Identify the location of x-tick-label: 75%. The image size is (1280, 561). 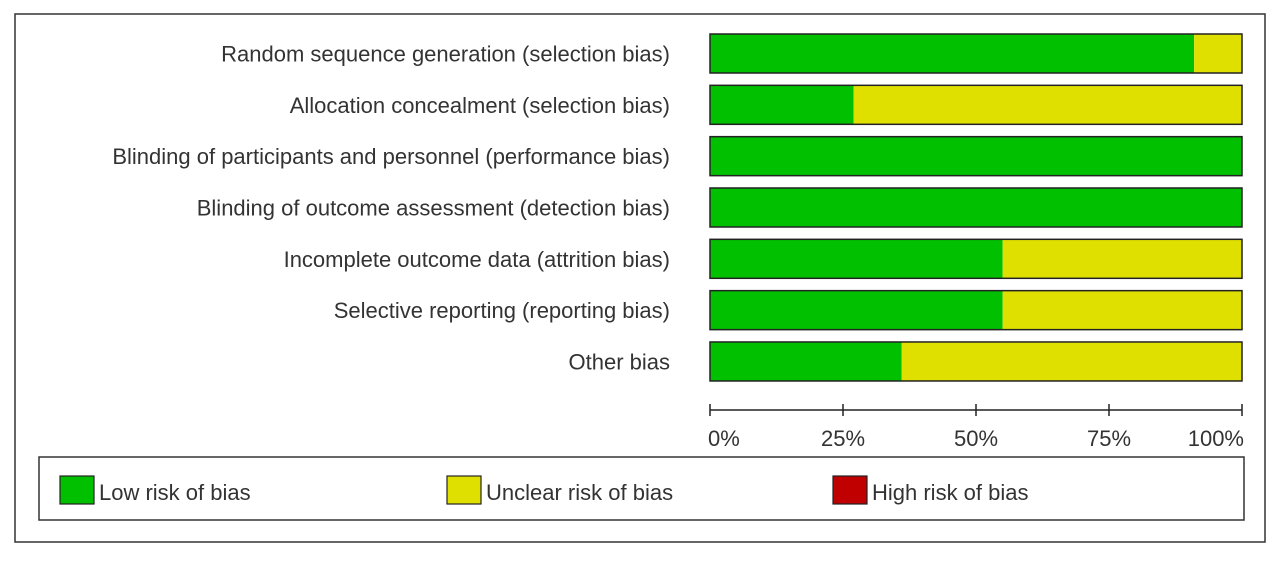
(1109, 438).